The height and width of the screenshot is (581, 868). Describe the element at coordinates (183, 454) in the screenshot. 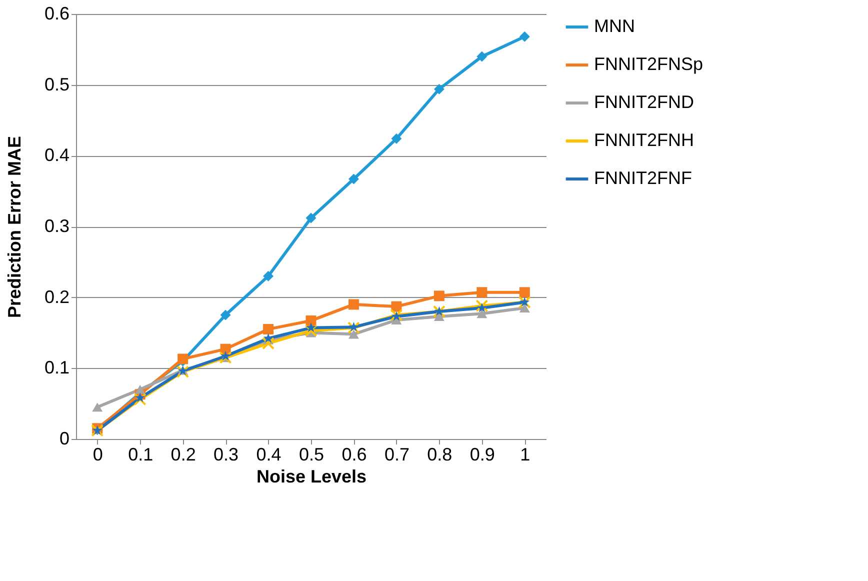

I see `x-tick-label: 0.2` at that location.